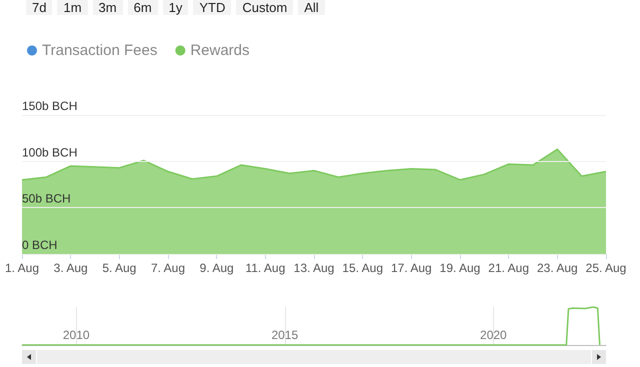 Image resolution: width=640 pixels, height=367 pixels. I want to click on text: YTD, so click(212, 7).